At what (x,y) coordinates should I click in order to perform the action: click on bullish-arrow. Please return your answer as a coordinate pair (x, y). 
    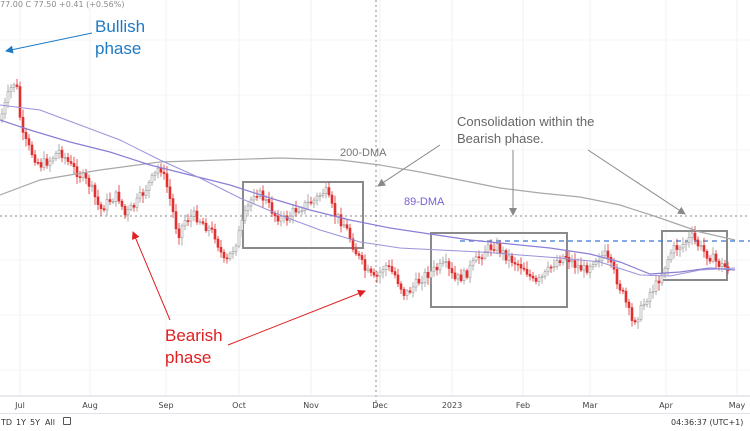
    Looking at the image, I should click on (49, 43).